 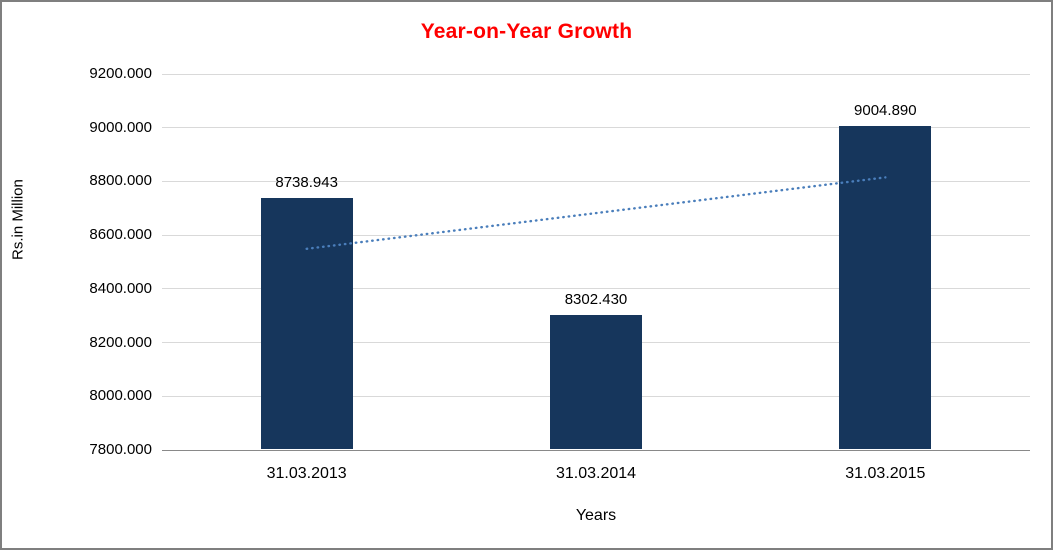 I want to click on bar-value-label: 8738.943, so click(x=306, y=182).